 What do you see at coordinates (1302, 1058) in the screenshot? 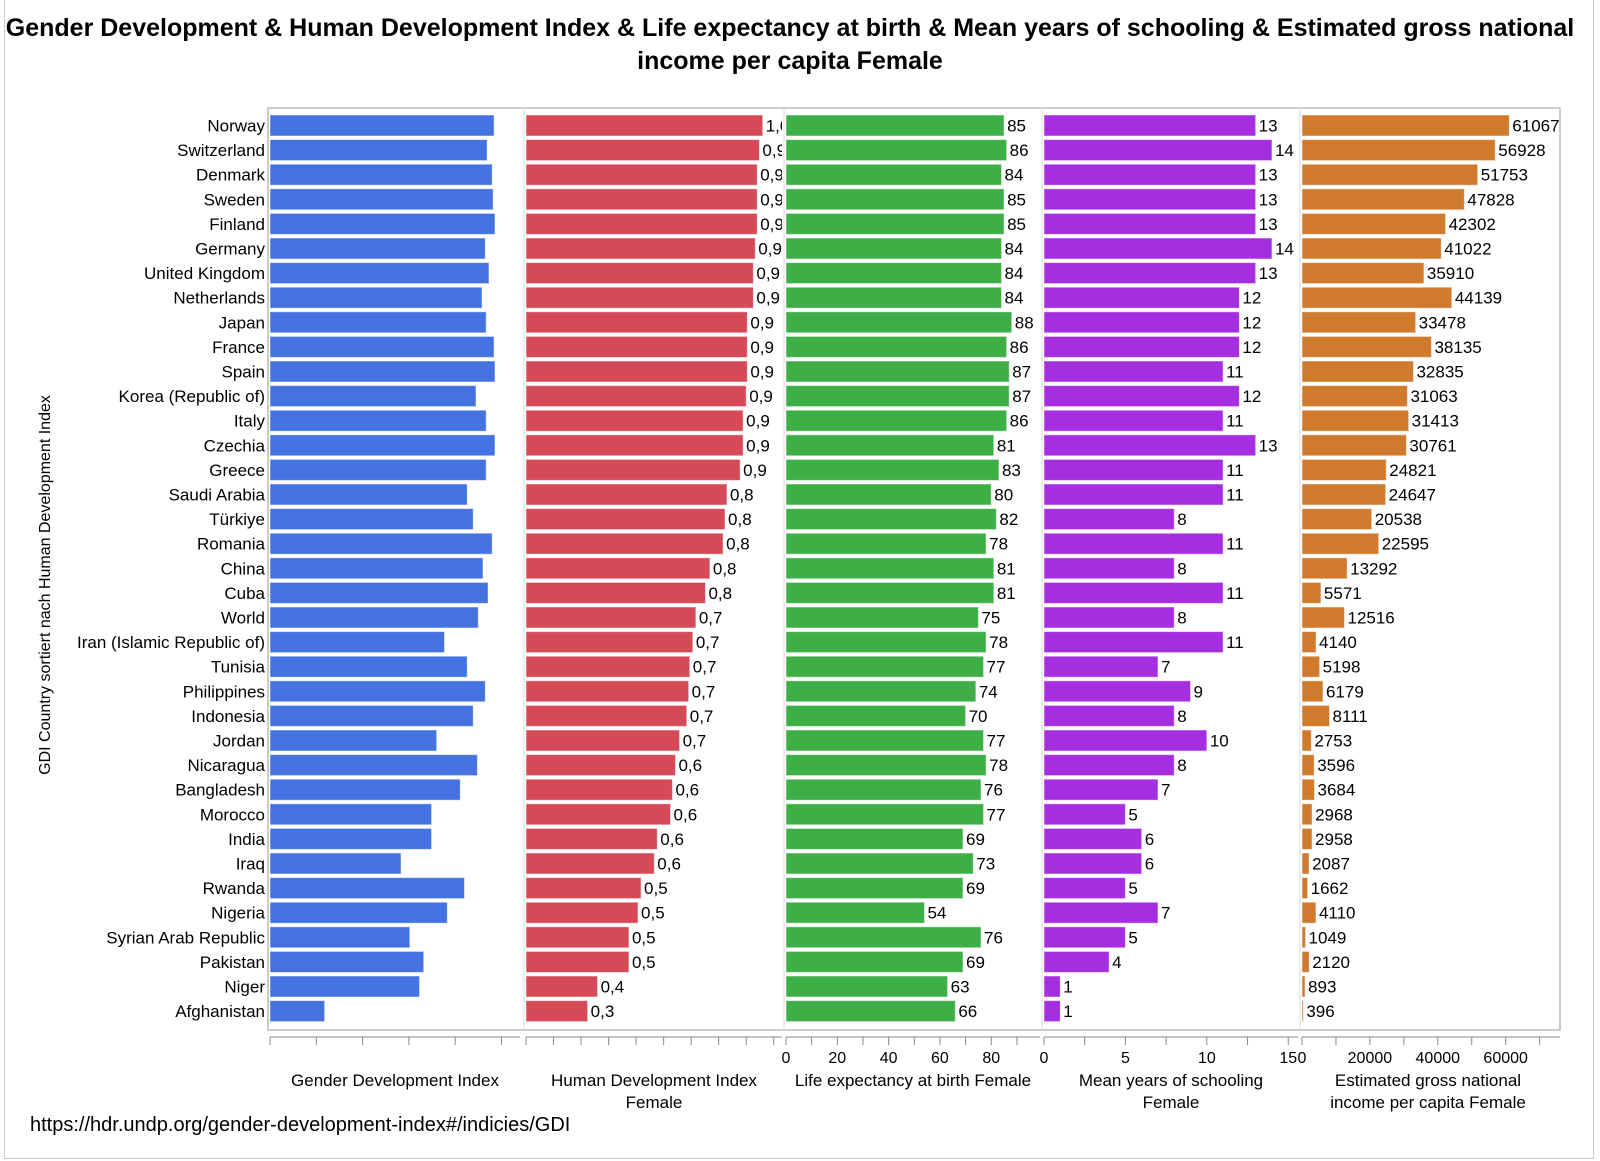
I see `x-tick-label: 0` at bounding box center [1302, 1058].